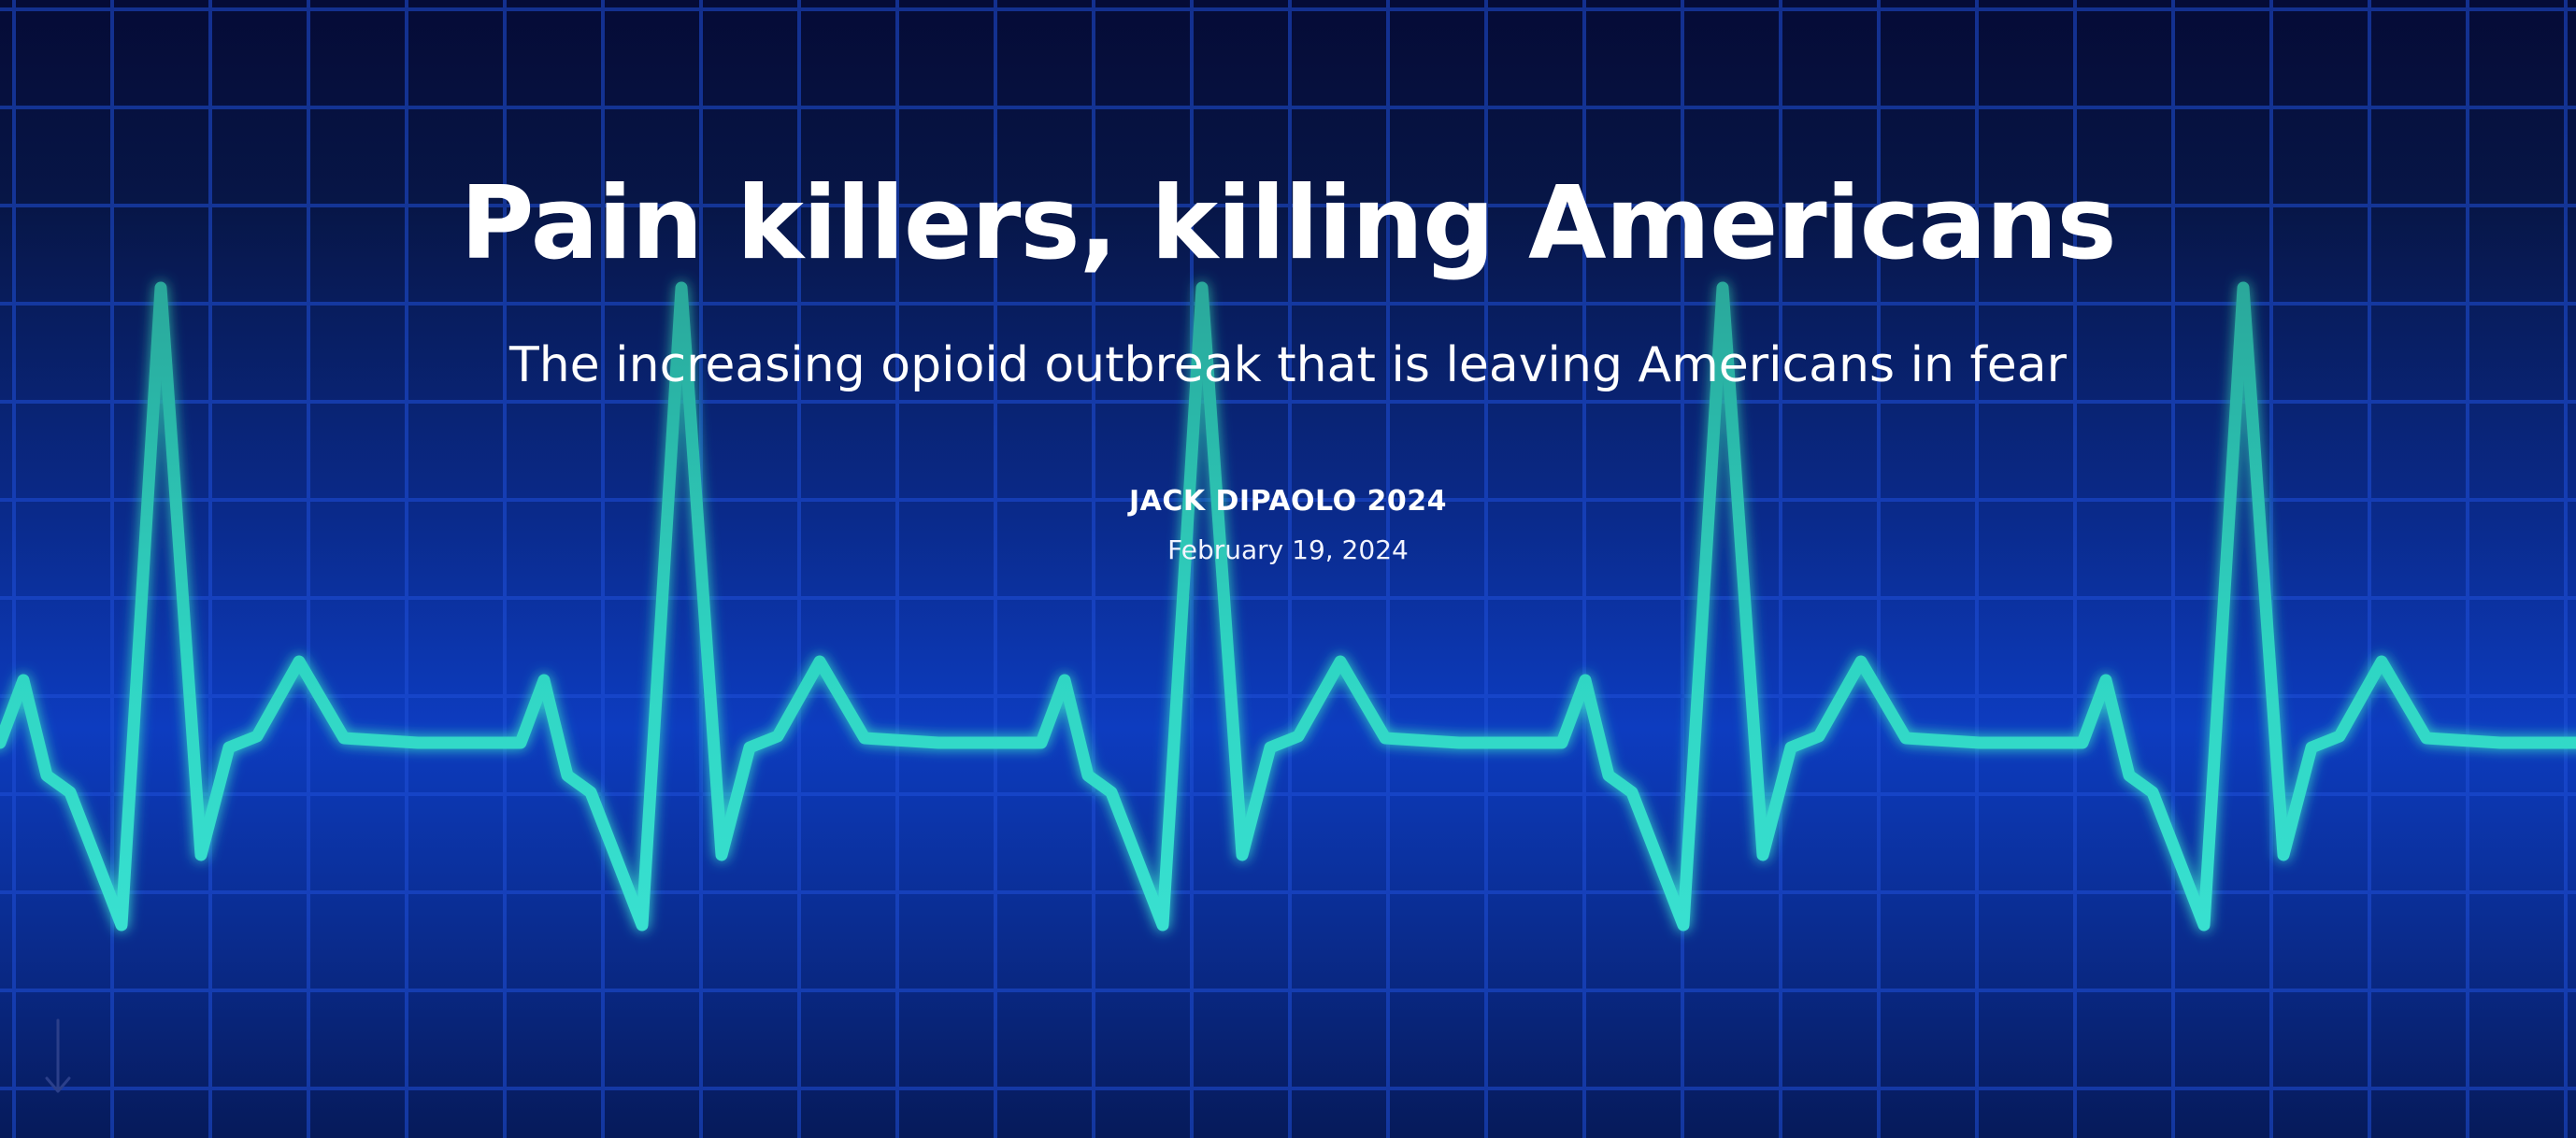 The image size is (2576, 1138). What do you see at coordinates (1288, 223) in the screenshot?
I see `page-title: Pain killers, killing Americans` at bounding box center [1288, 223].